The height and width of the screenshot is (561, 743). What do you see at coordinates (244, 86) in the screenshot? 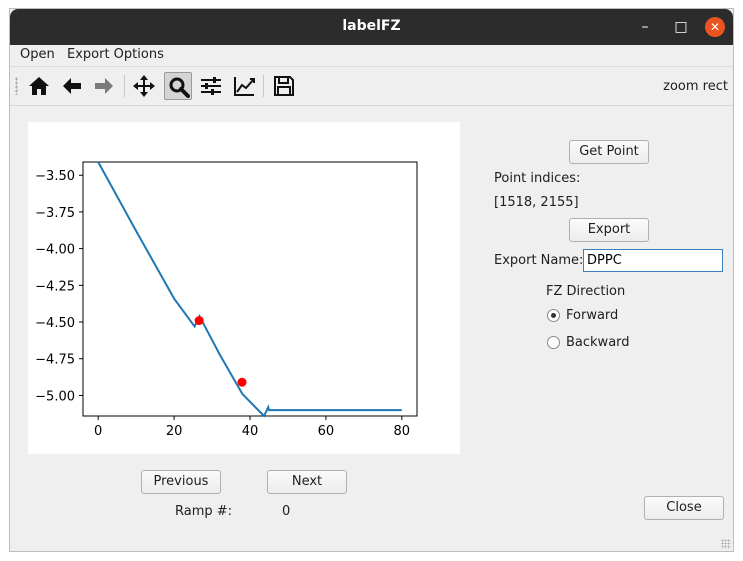
I see `edit-axis-icon` at bounding box center [244, 86].